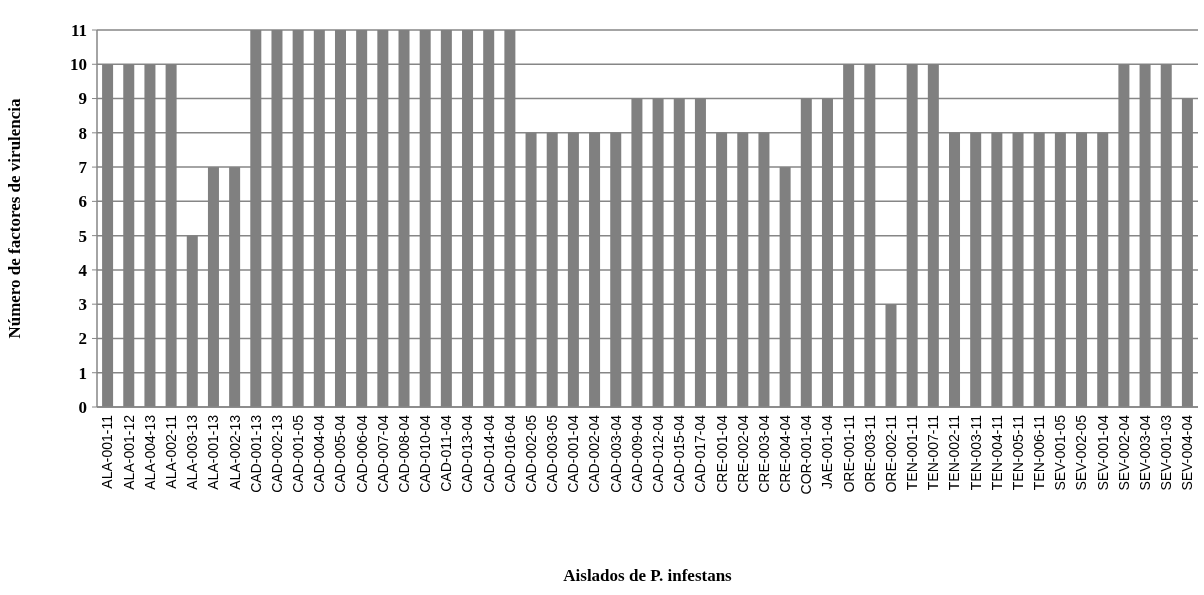 The height and width of the screenshot is (595, 1204). What do you see at coordinates (1039, 452) in the screenshot?
I see `x-tick-label: TEN-006-11` at bounding box center [1039, 452].